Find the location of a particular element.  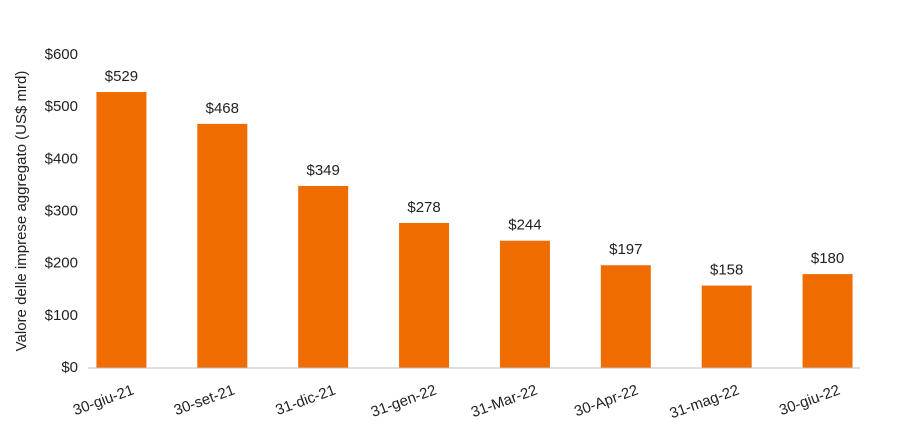

y-tick-label: $400 is located at coordinates (61, 158).